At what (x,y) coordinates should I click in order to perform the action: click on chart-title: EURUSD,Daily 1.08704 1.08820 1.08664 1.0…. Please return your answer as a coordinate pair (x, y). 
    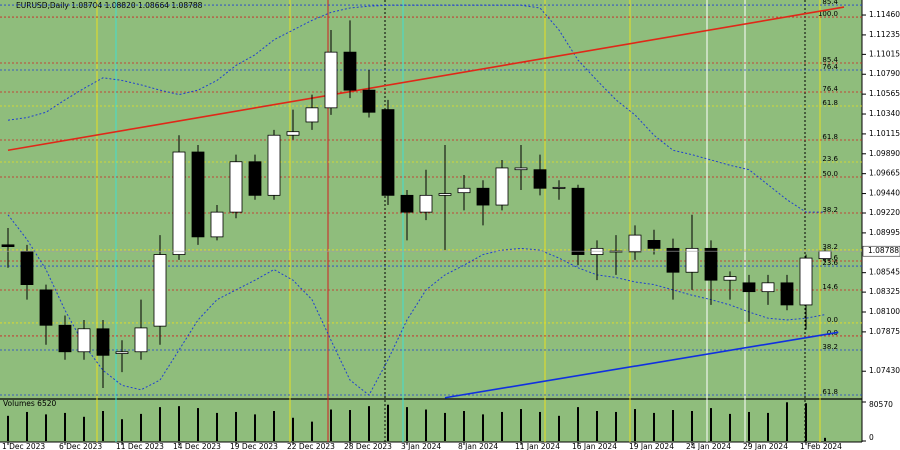
    Looking at the image, I should click on (109, 5).